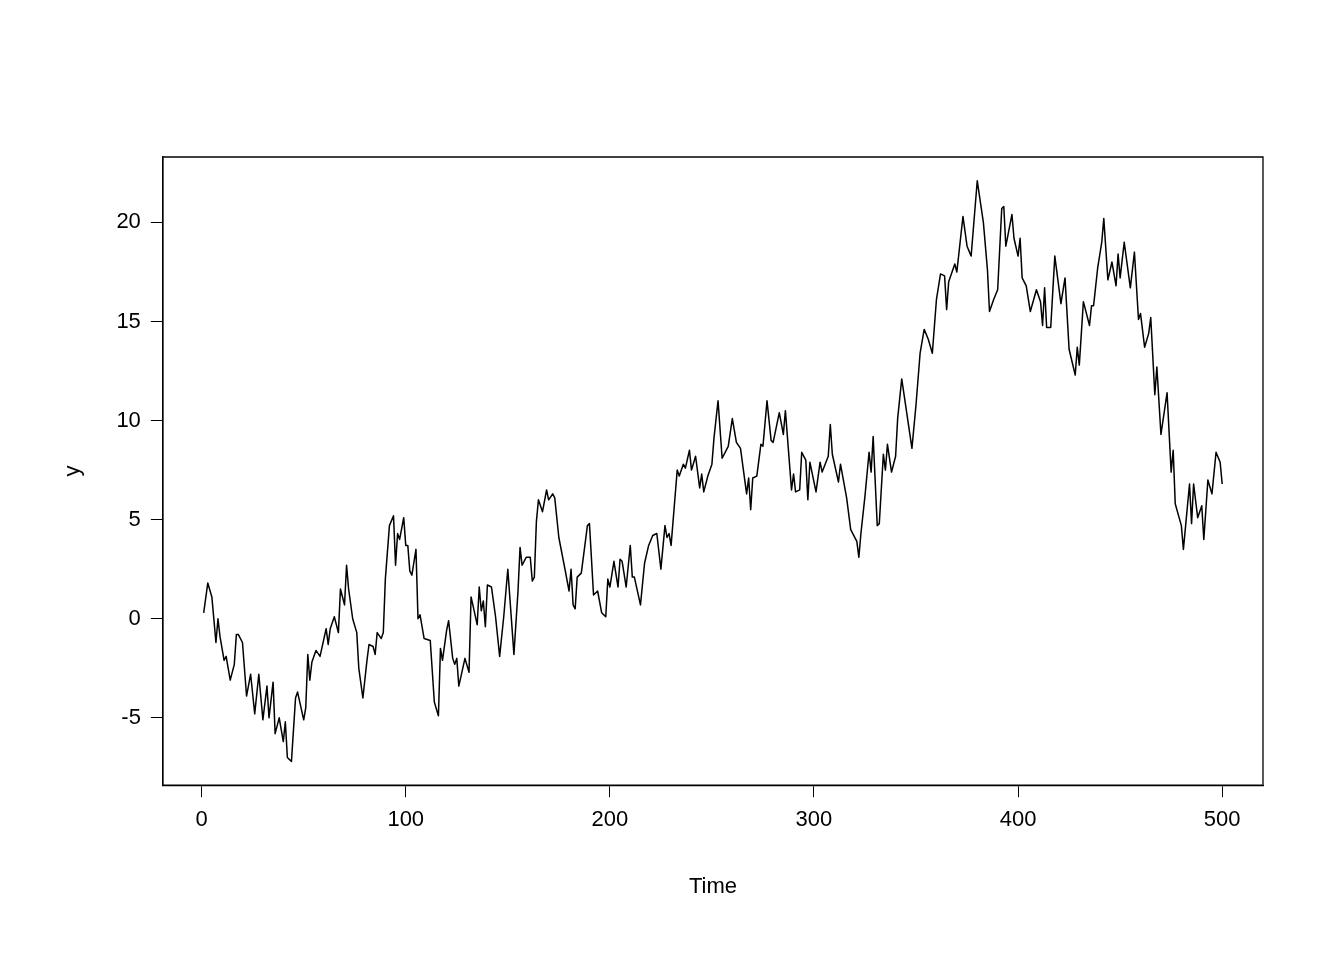  I want to click on y-axis-title: y, so click(72, 471).